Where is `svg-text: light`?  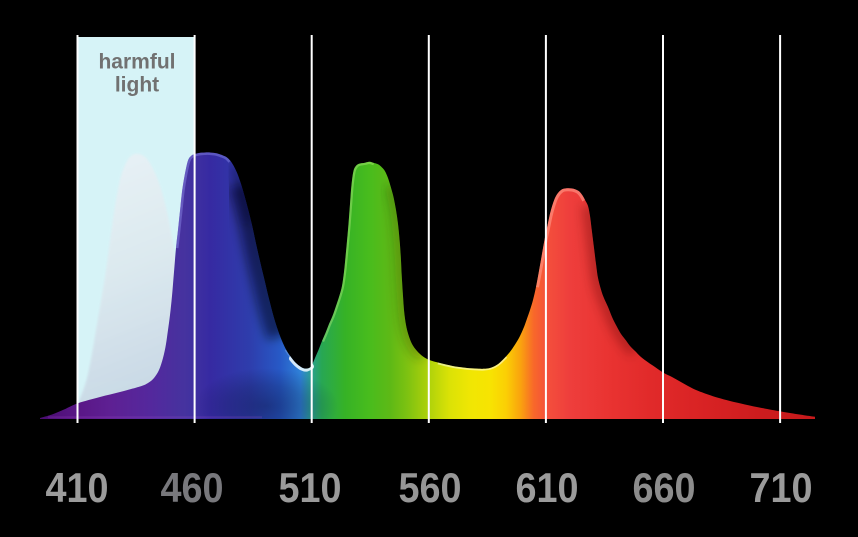
svg-text: light is located at coordinates (137, 85).